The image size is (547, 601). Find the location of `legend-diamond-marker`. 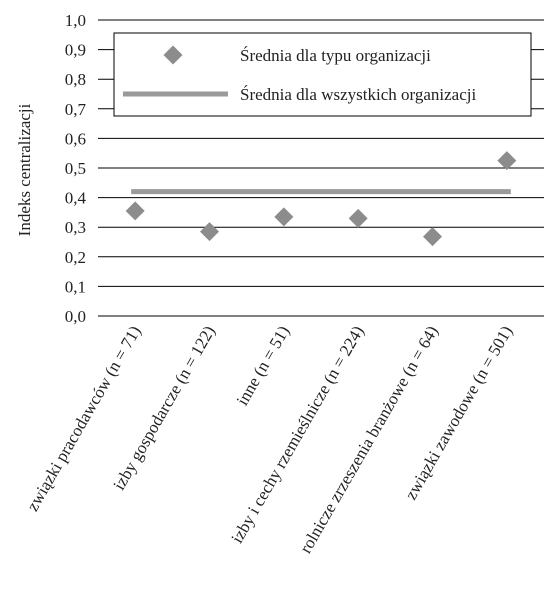

legend-diamond-marker is located at coordinates (173, 55).